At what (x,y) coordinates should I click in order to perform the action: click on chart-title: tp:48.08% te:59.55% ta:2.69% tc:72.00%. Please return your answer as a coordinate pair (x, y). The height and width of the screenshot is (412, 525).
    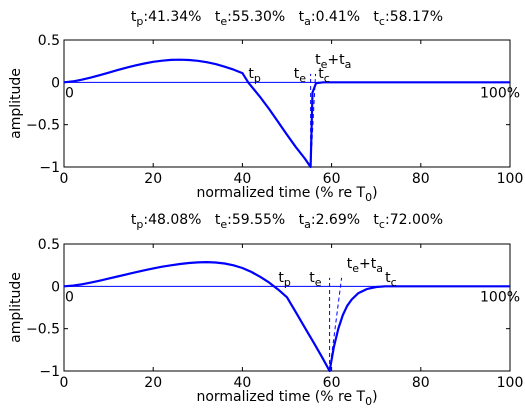
    Looking at the image, I should click on (287, 221).